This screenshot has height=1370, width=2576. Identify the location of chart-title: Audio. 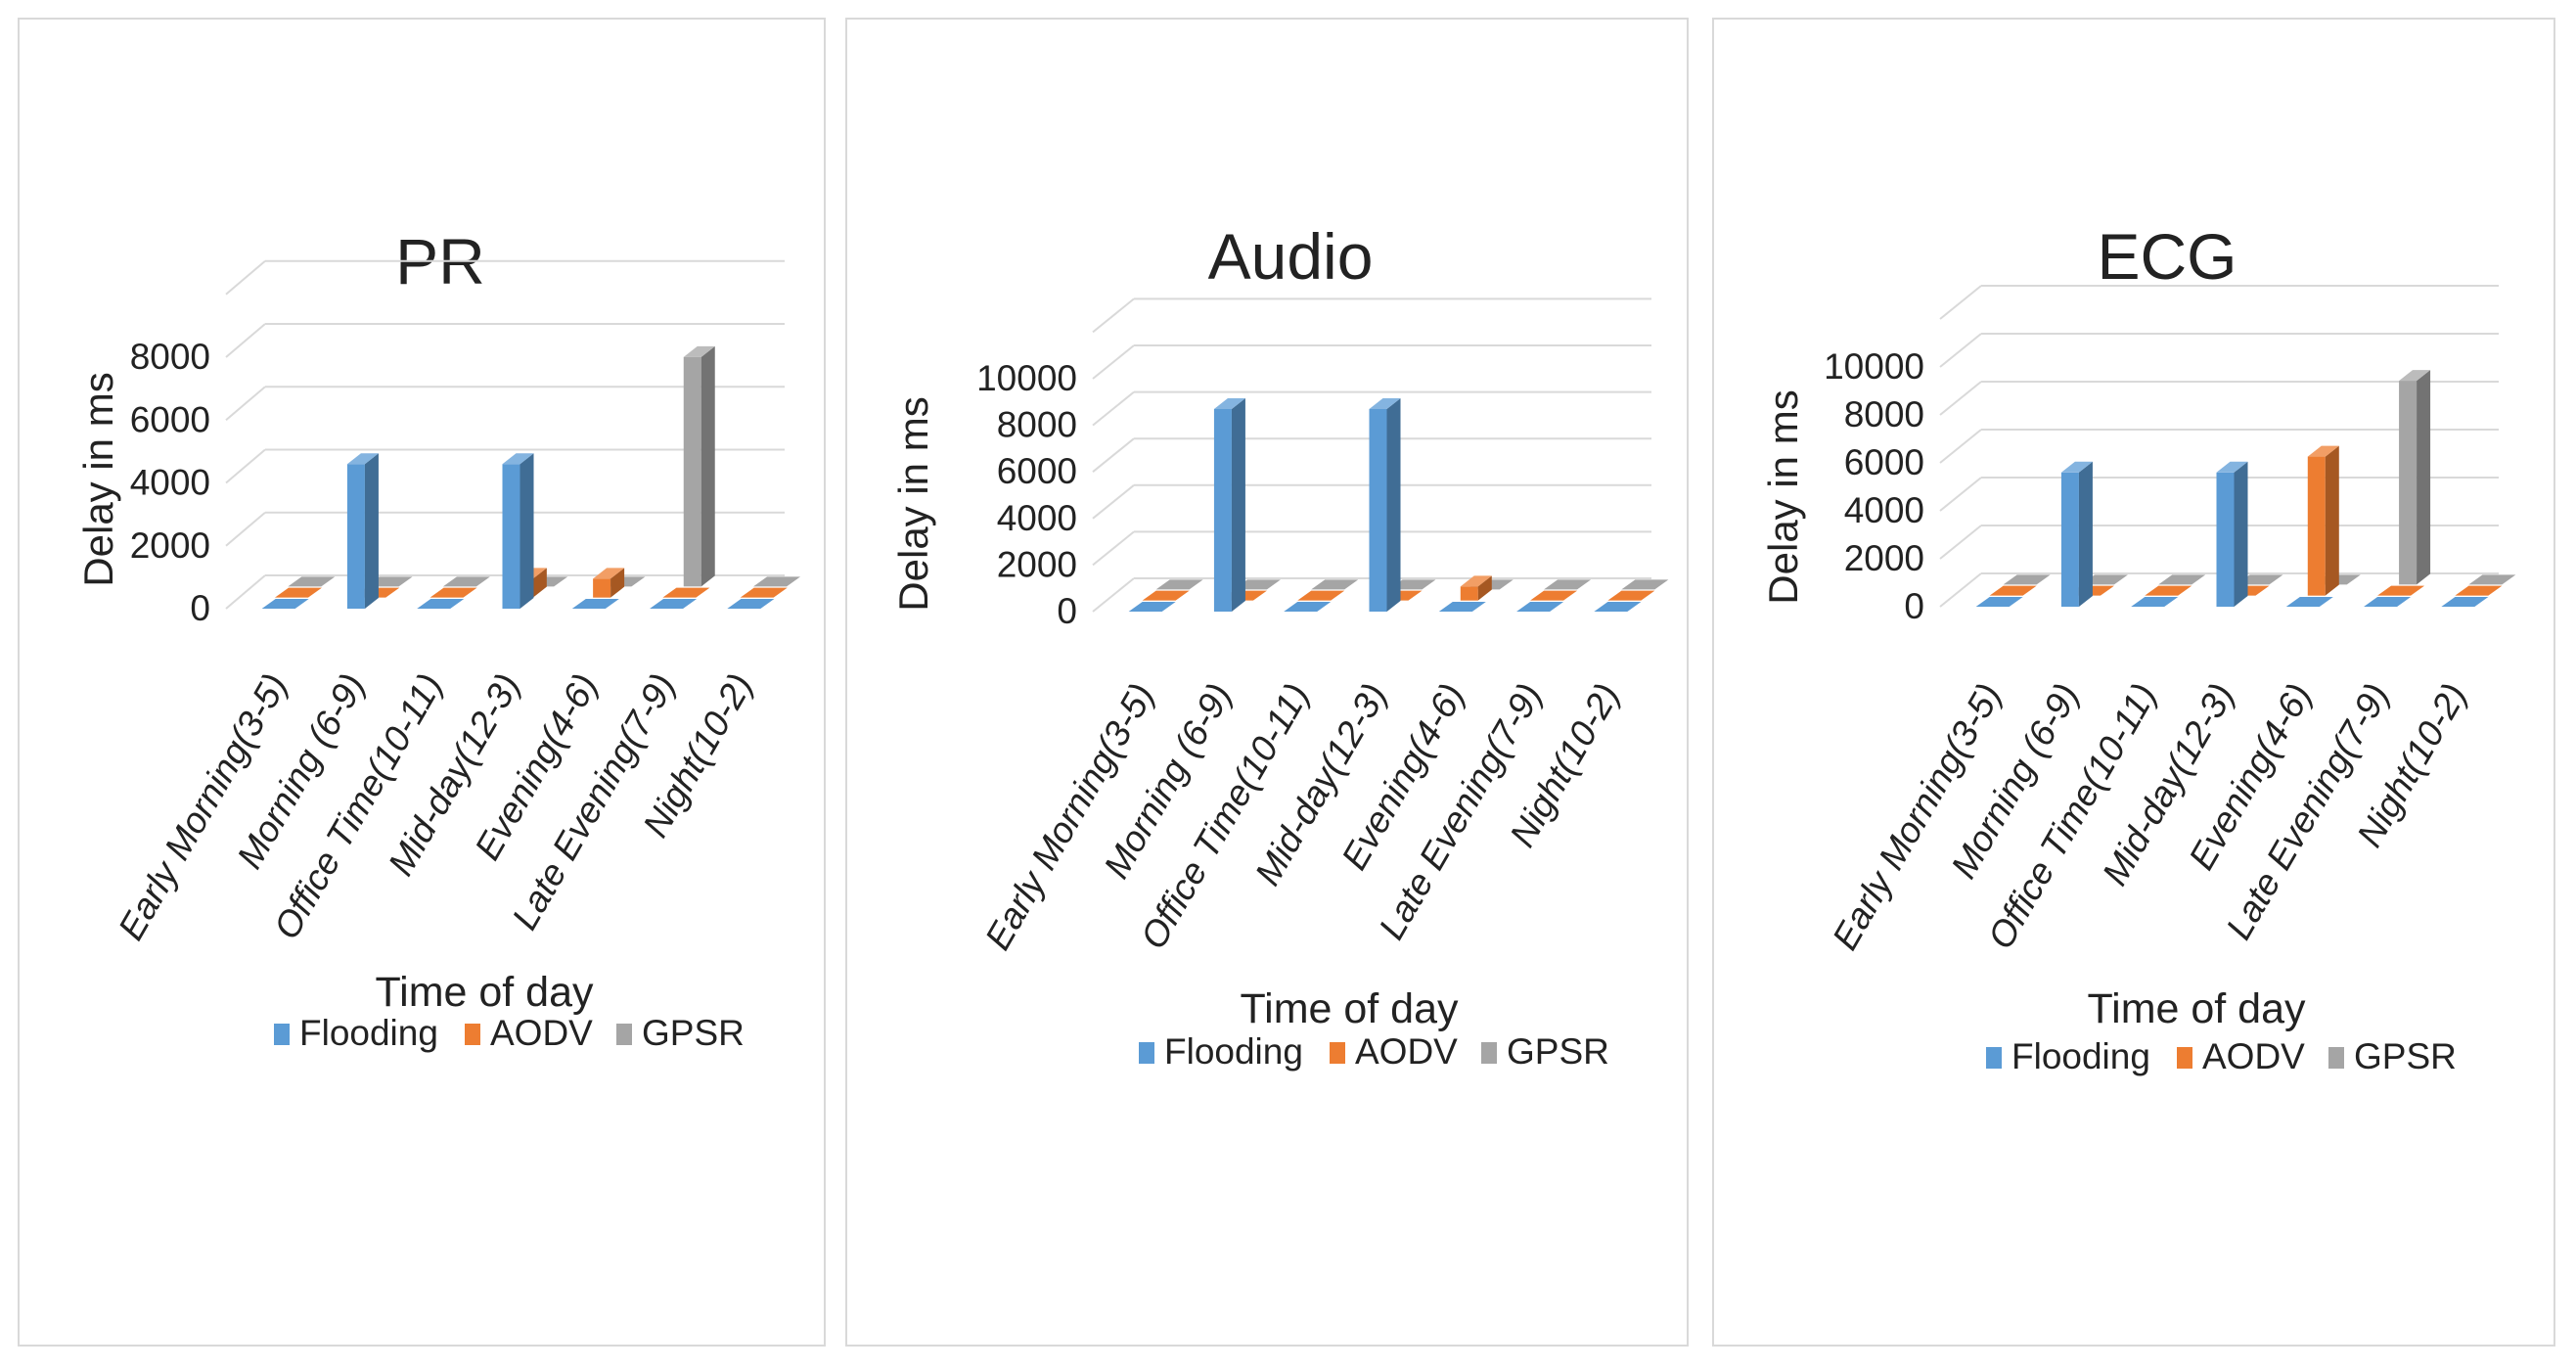
(1291, 256).